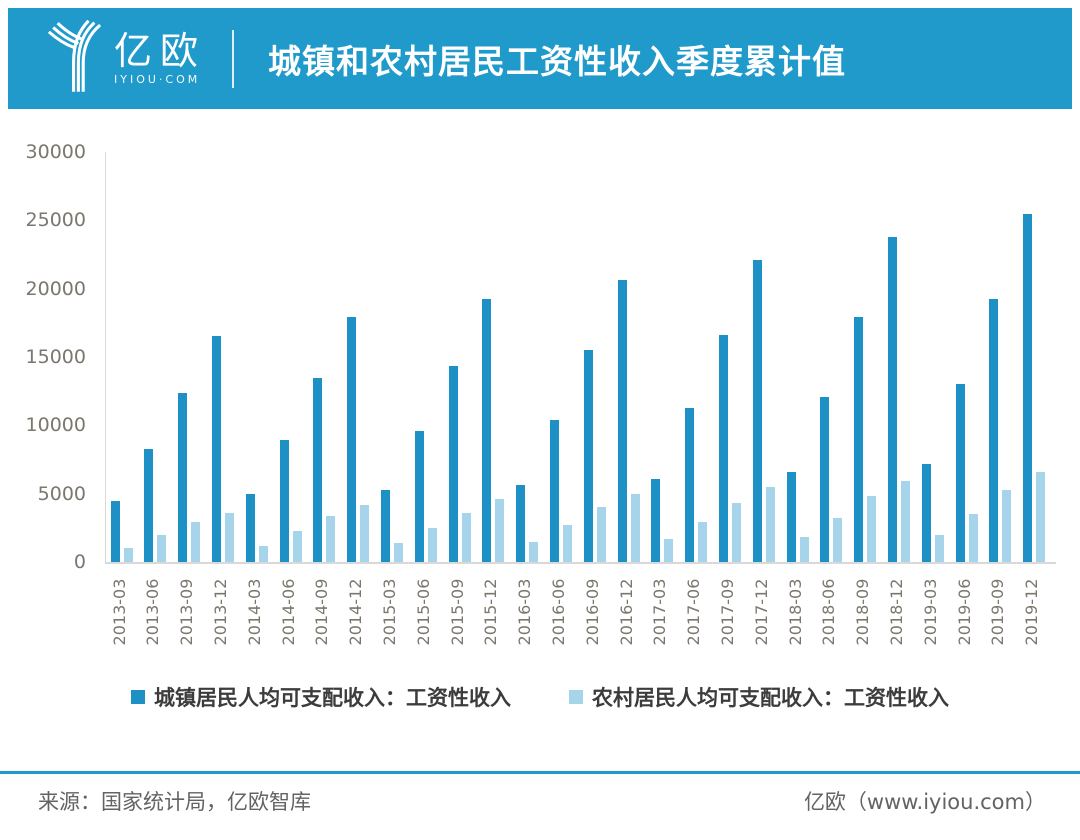 The height and width of the screenshot is (840, 1080). I want to click on y-axis-label: 30000, so click(55, 152).